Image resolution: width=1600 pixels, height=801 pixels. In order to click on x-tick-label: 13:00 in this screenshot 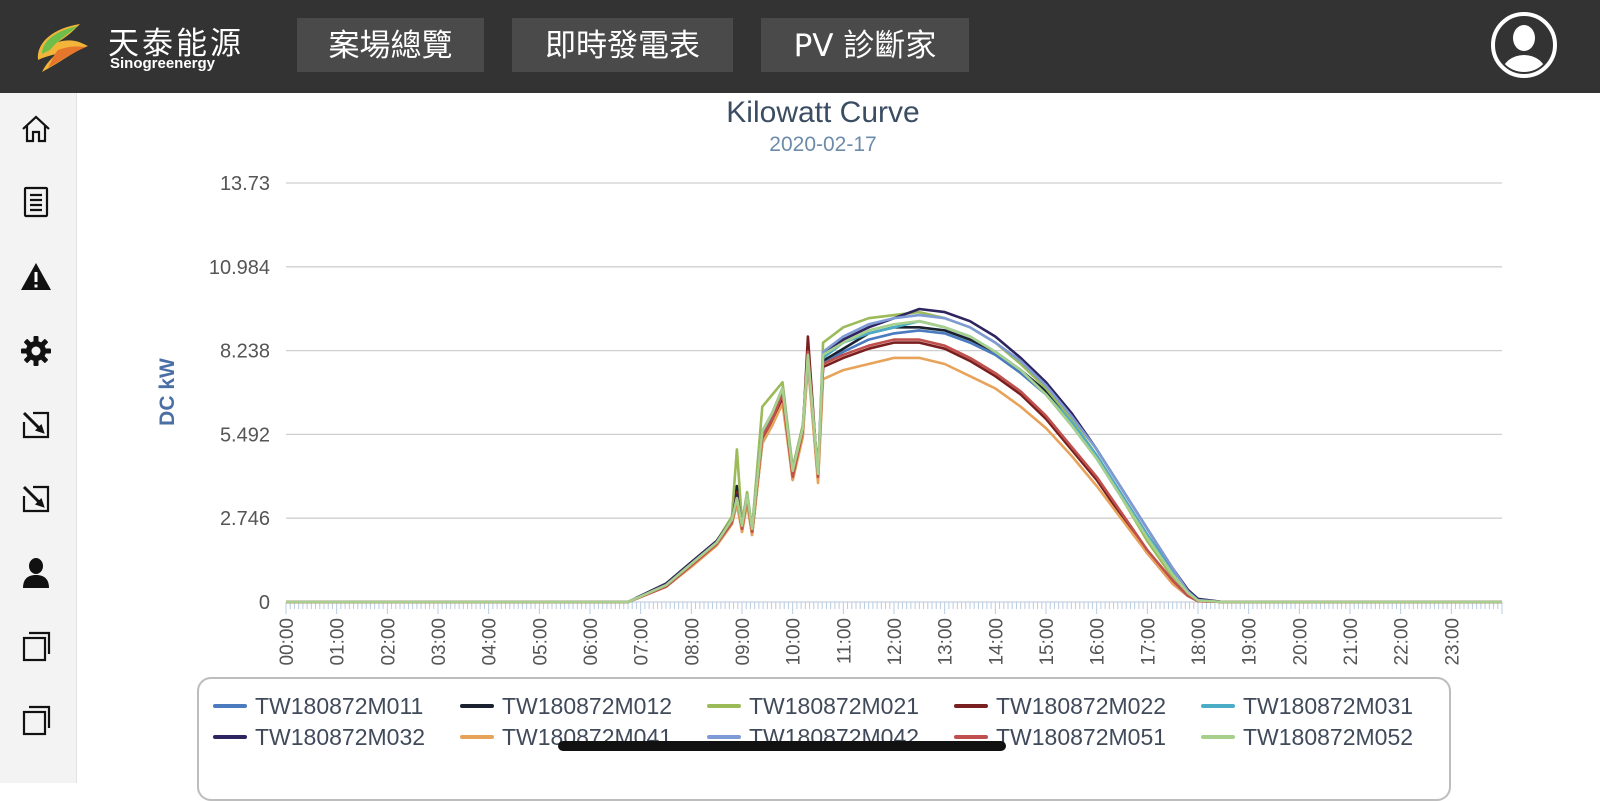, I will do `click(946, 642)`.